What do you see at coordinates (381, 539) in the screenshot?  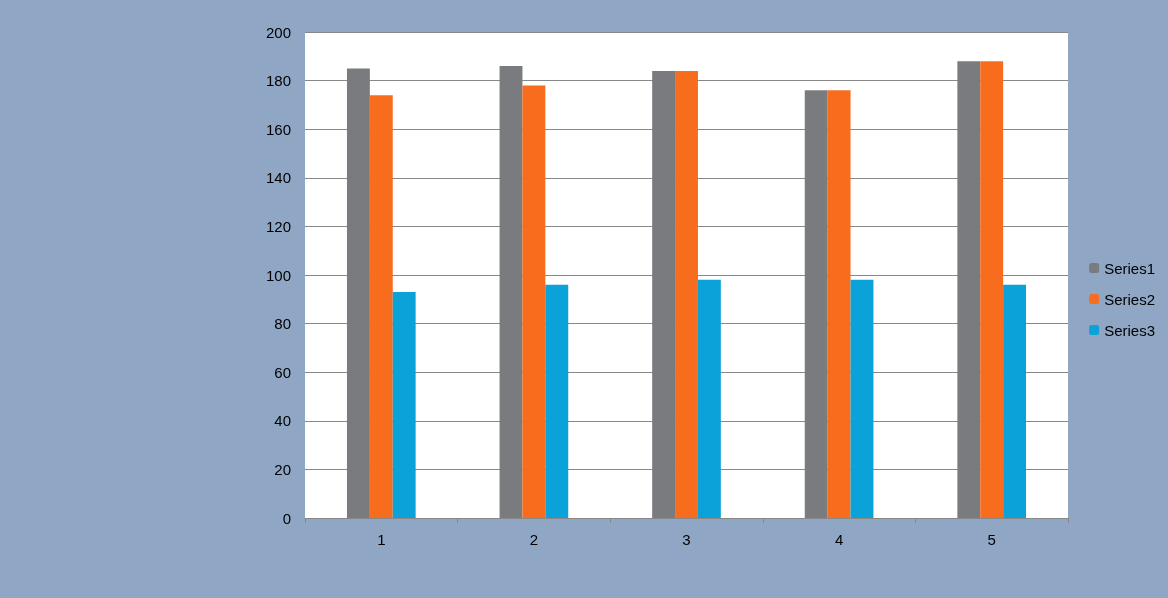 I see `x-tick-label: 1` at bounding box center [381, 539].